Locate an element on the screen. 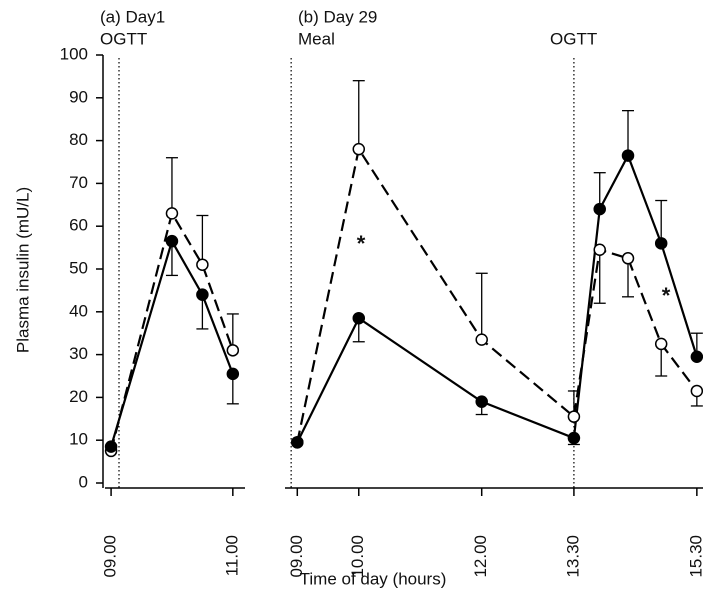 This screenshot has height=598, width=703. y-tick-label: 100 is located at coordinates (74, 53).